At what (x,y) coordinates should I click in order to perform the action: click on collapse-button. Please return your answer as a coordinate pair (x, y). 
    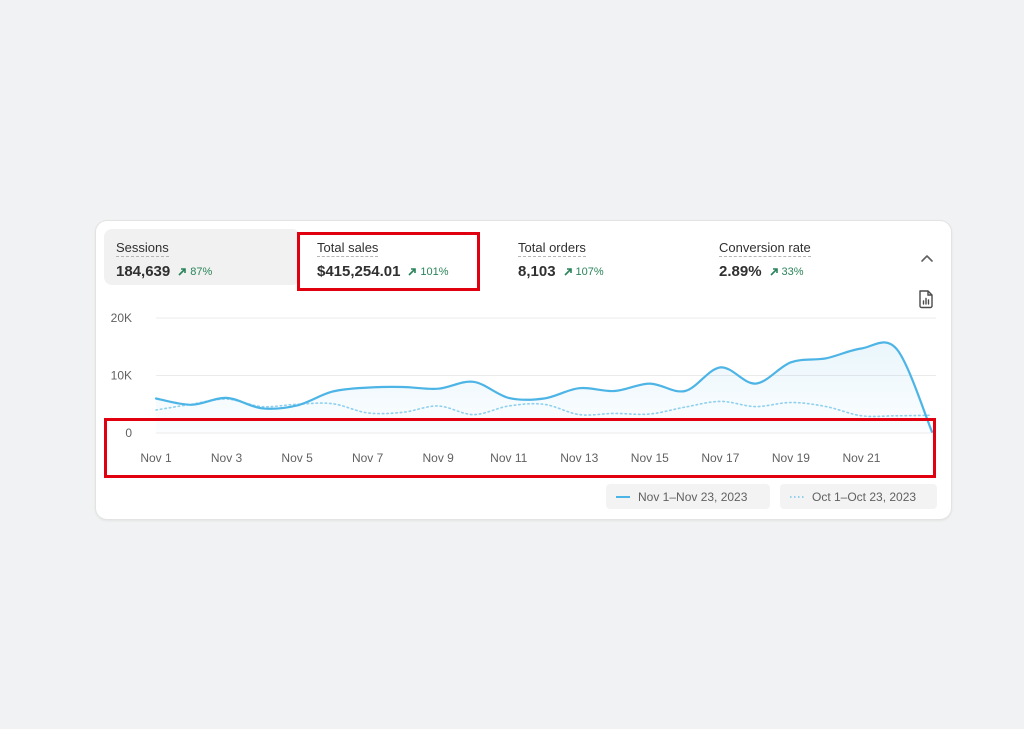
    Looking at the image, I should click on (927, 259).